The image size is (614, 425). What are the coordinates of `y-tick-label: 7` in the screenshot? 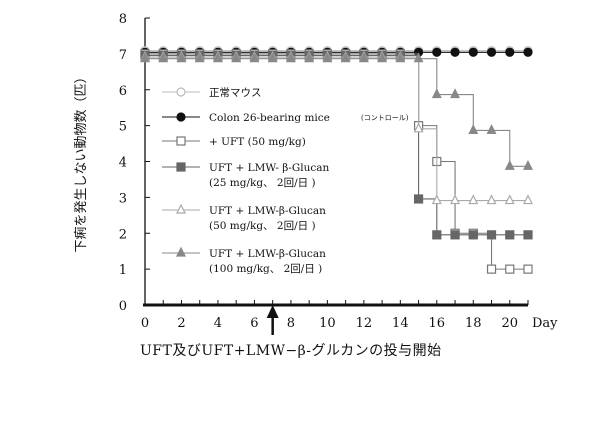 It's located at (123, 55).